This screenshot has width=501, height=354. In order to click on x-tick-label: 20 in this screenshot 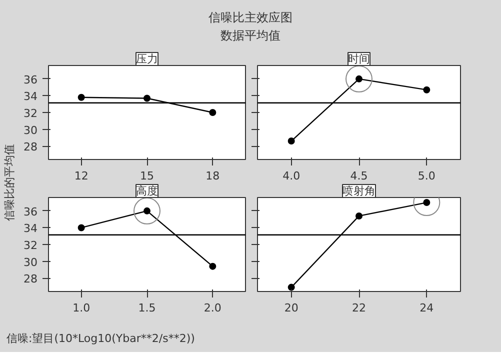, I will do `click(291, 308)`.